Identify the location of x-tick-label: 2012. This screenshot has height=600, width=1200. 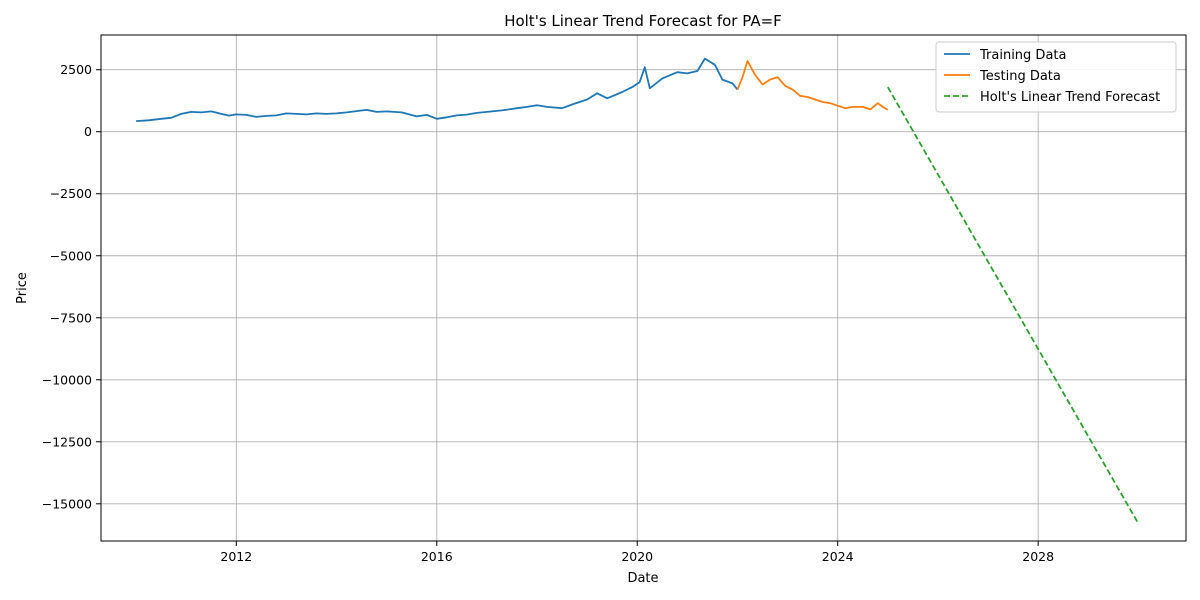
(236, 556).